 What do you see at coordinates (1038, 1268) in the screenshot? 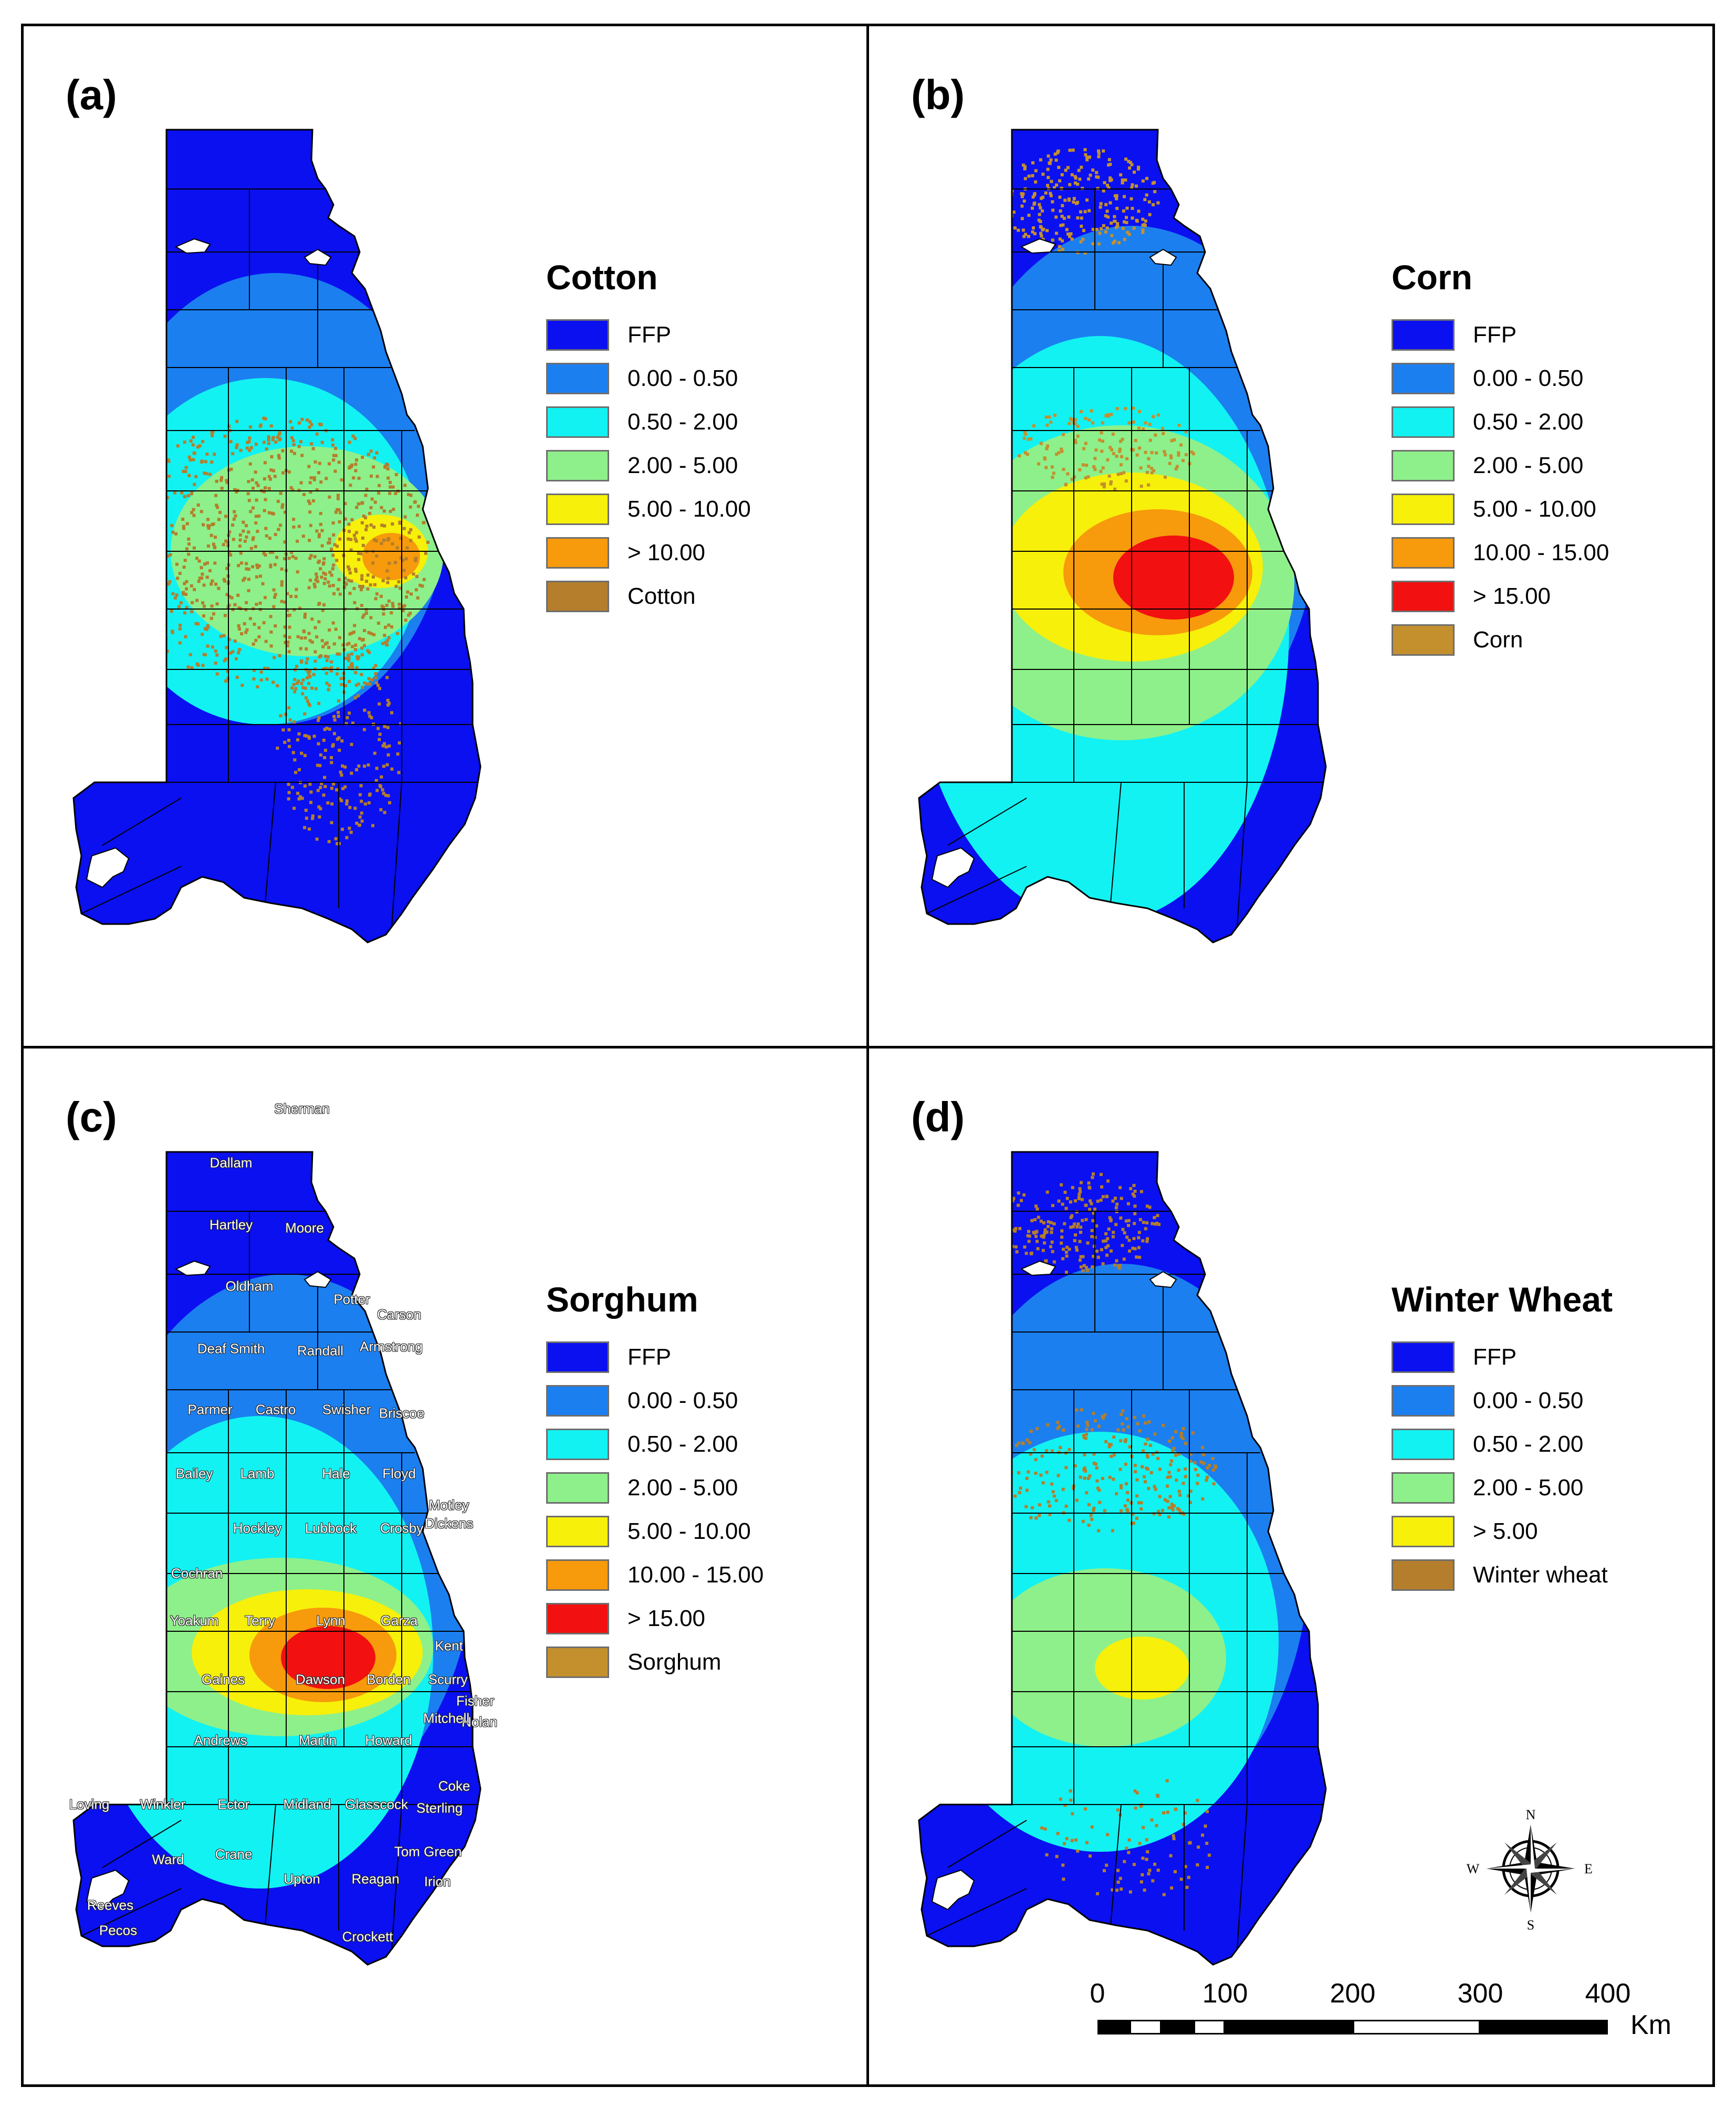
I see `lake-shape` at bounding box center [1038, 1268].